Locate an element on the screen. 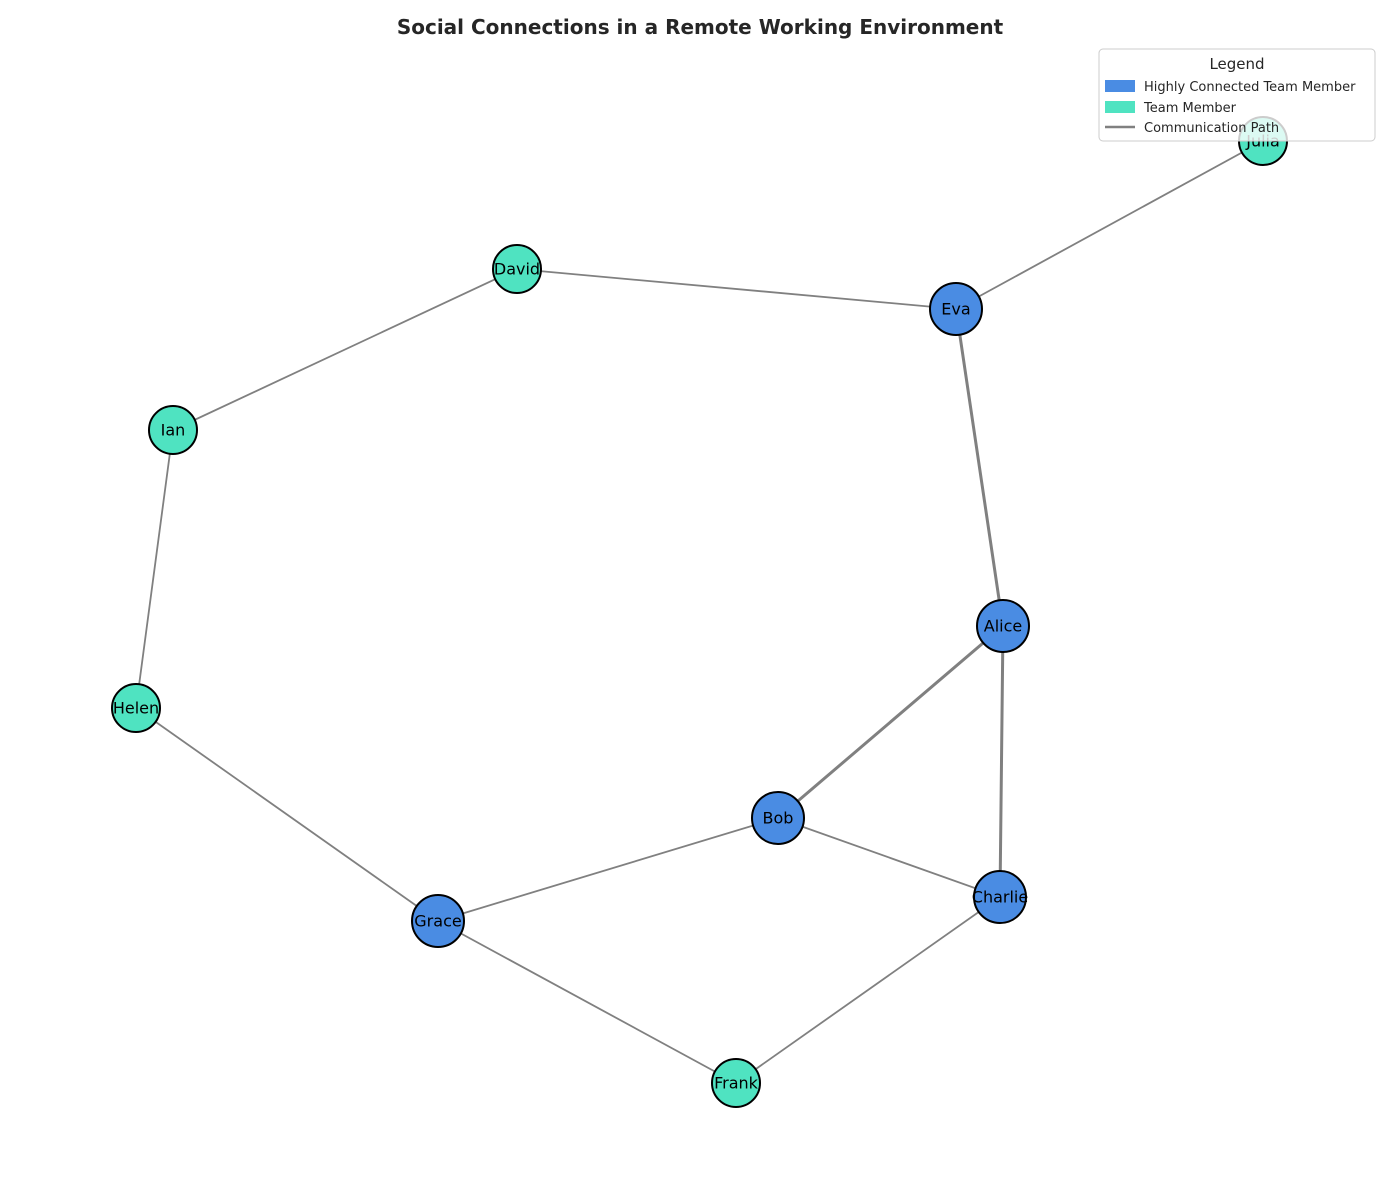 The width and height of the screenshot is (1400, 1200). node-circle-alice is located at coordinates (1003, 626).